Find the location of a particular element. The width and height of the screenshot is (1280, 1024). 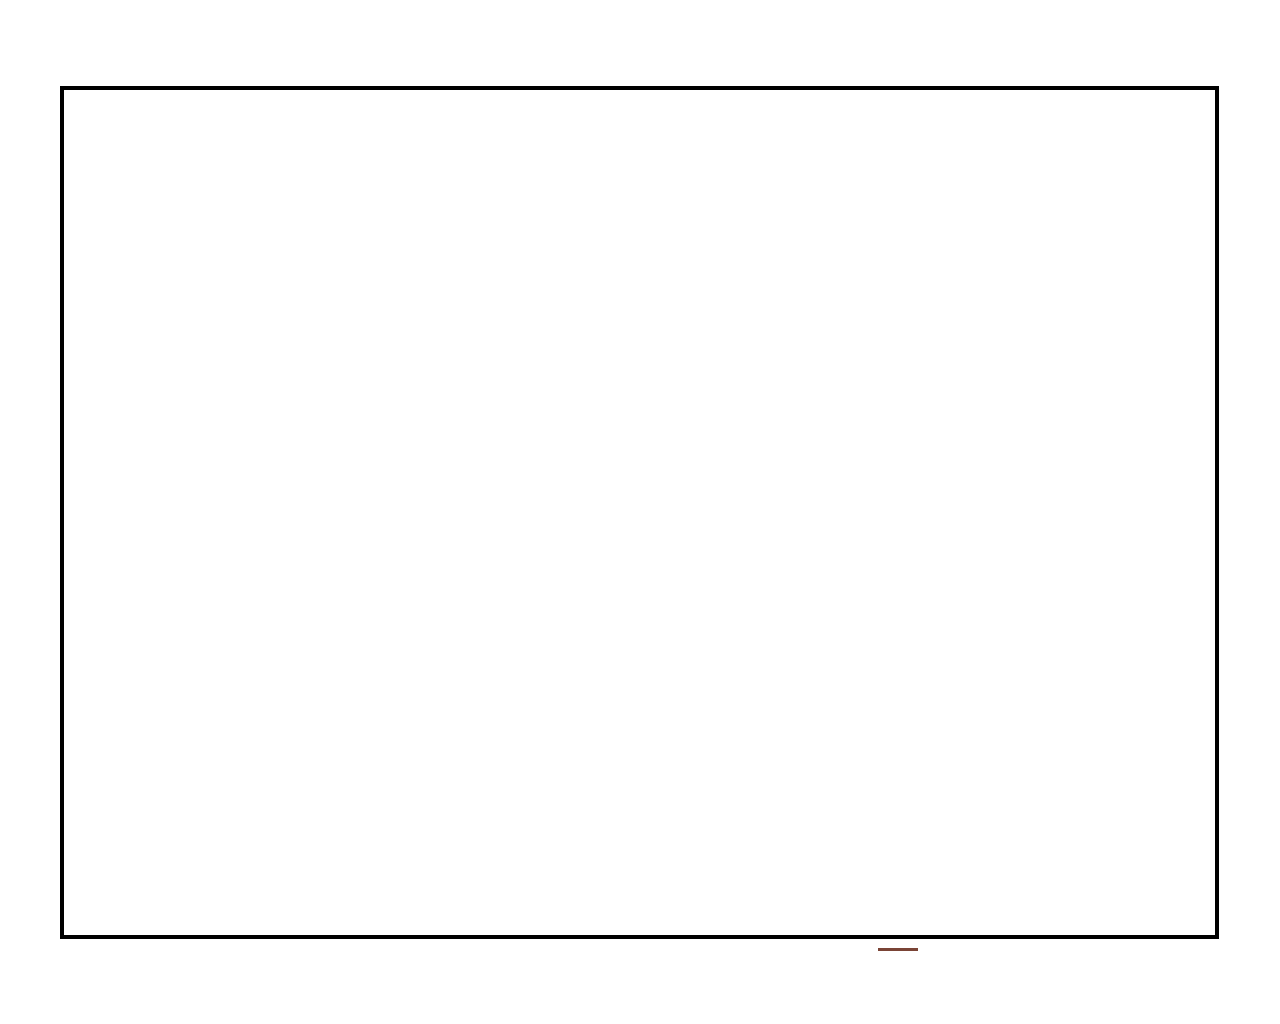

h300-legend is located at coordinates (902, 949).